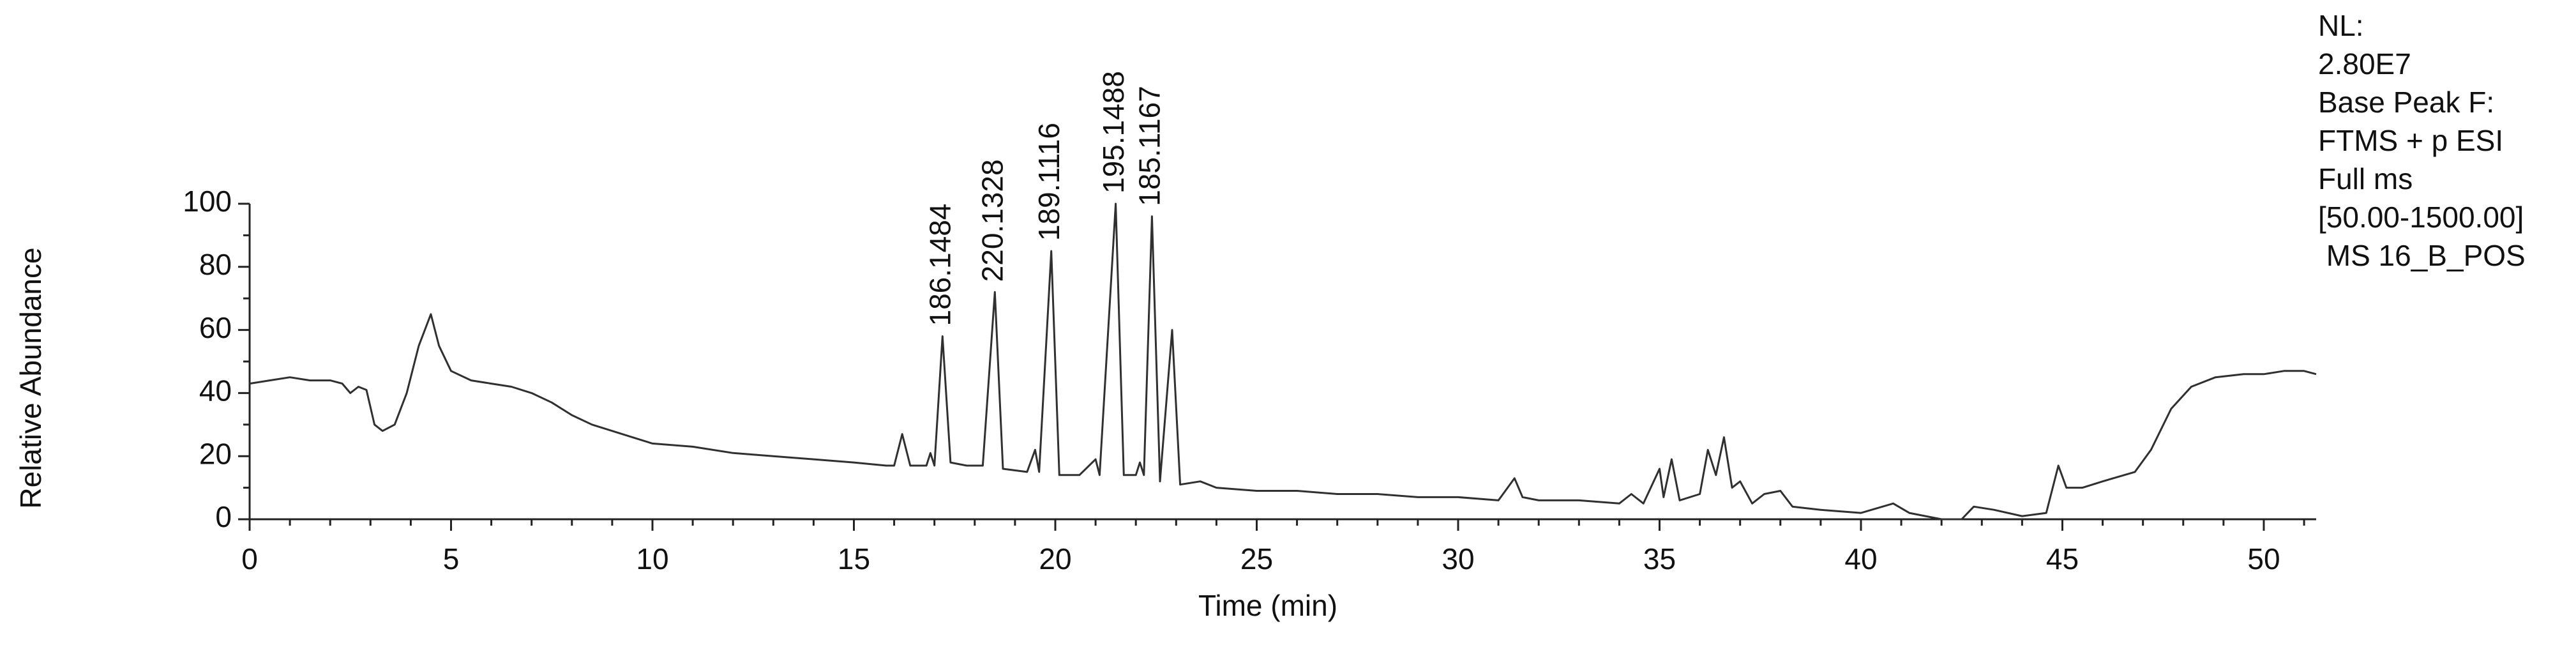  What do you see at coordinates (207, 201) in the screenshot?
I see `y-tick-label: 100` at bounding box center [207, 201].